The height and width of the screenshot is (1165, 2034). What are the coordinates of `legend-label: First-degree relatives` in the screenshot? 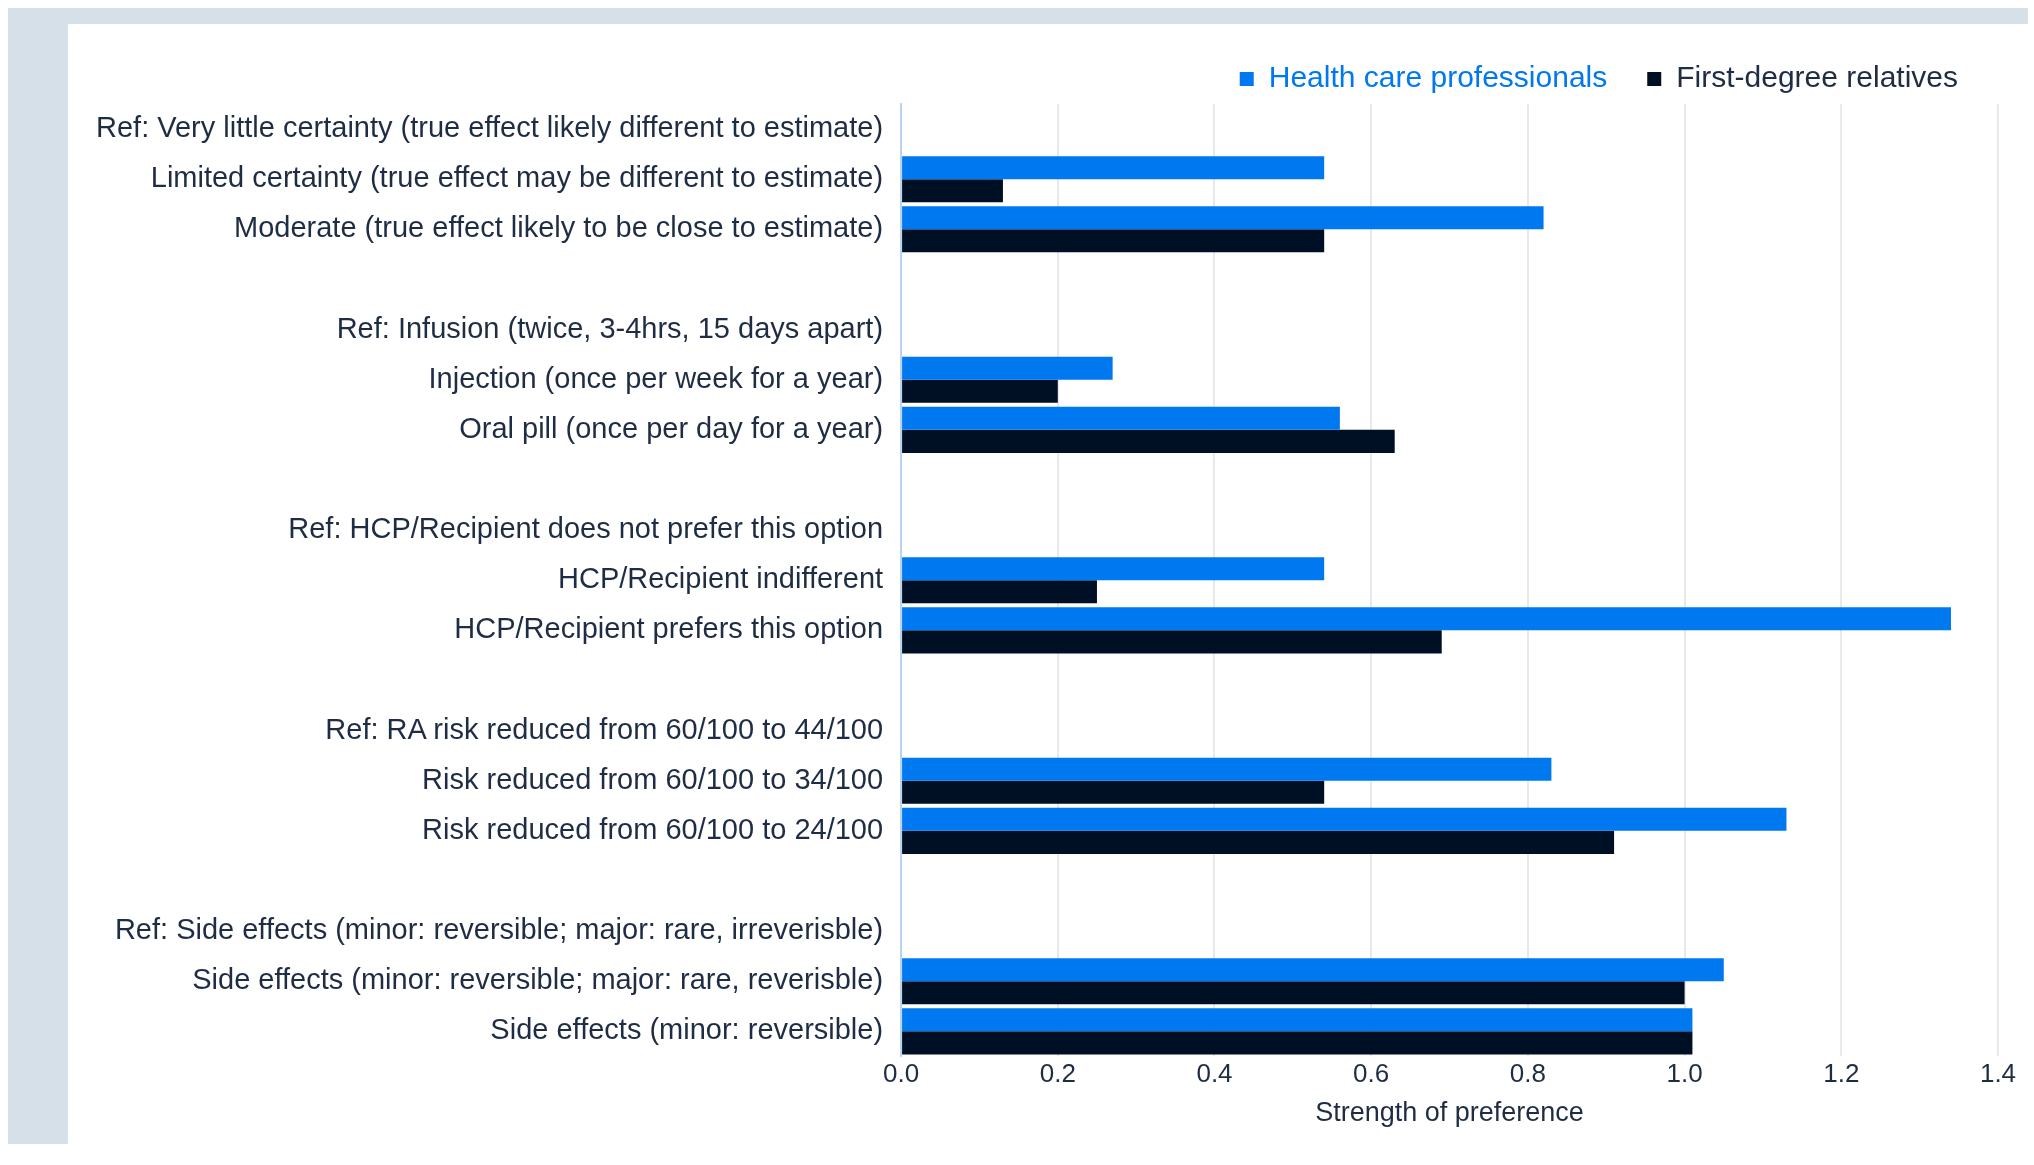 It's located at (1817, 77).